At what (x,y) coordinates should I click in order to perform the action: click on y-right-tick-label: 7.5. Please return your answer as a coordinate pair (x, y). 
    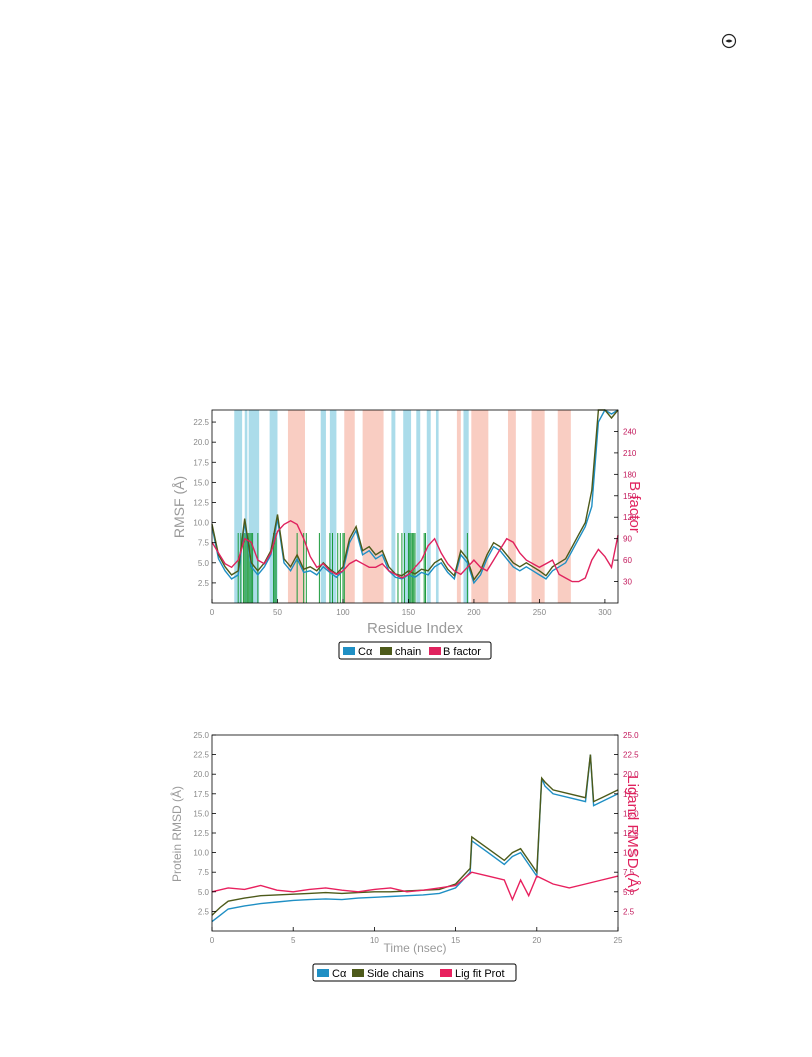
    Looking at the image, I should click on (629, 872).